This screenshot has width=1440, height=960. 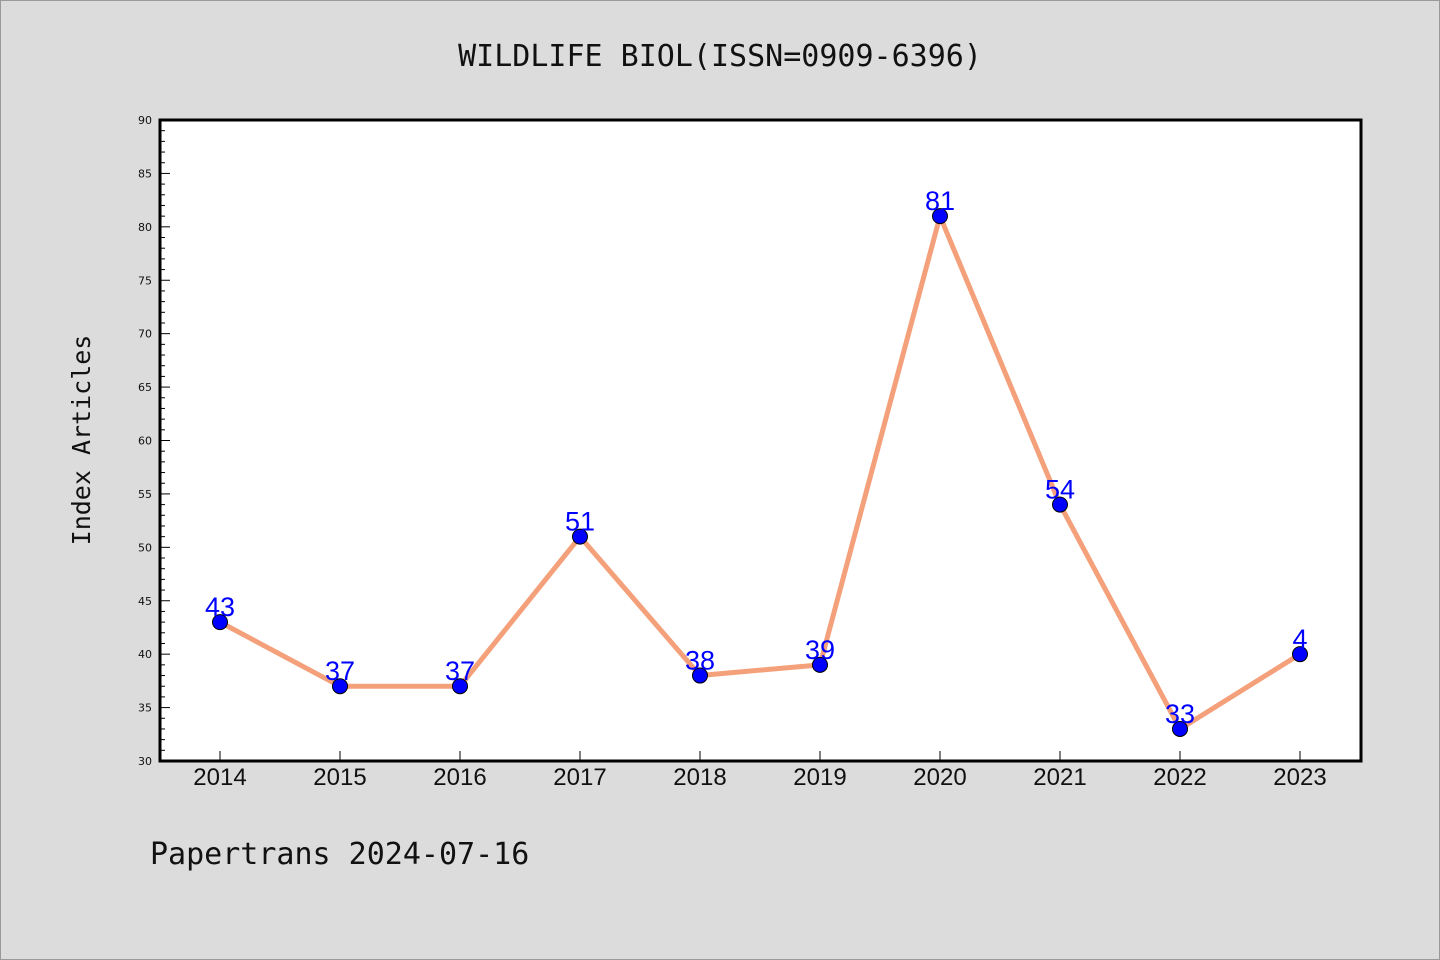 I want to click on y-tick-label: 45, so click(x=145, y=601).